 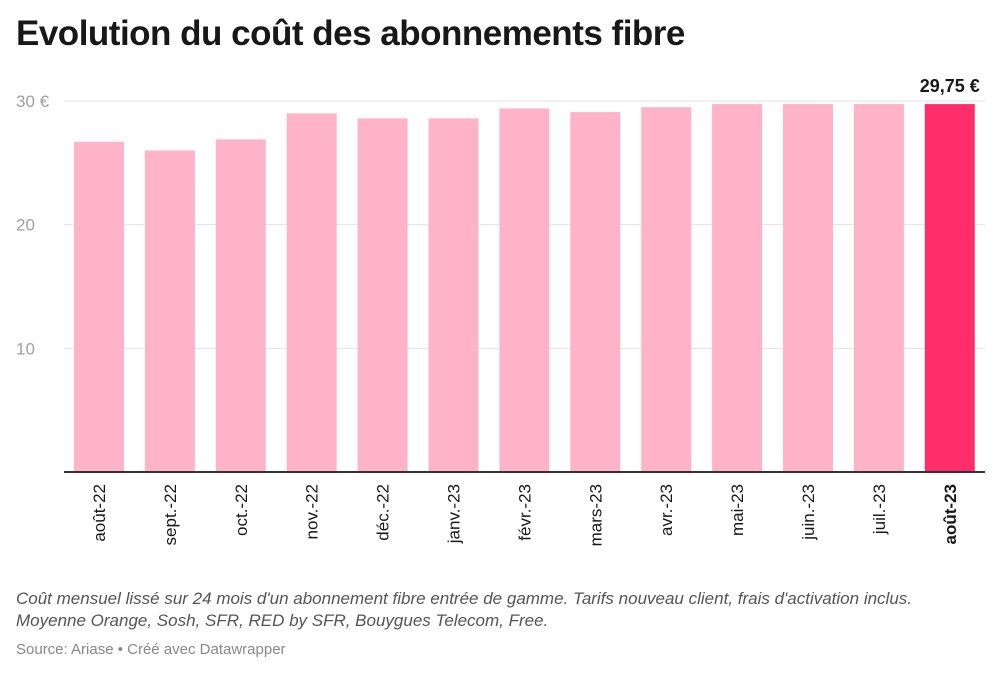 I want to click on value-label: 29,75 €, so click(x=950, y=86).